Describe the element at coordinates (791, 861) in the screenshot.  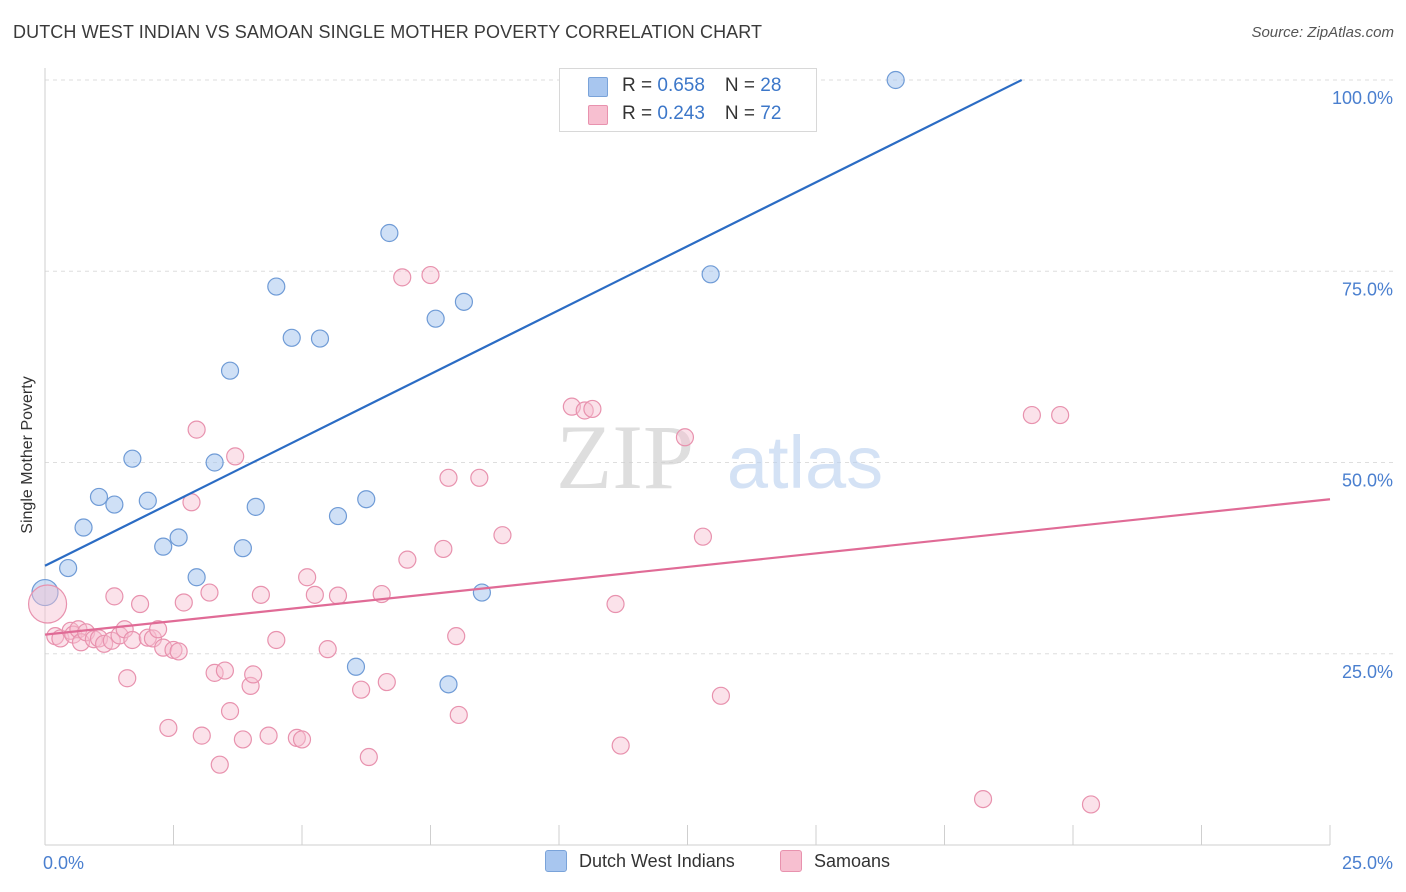
I see `legend-swatch-pink` at that location.